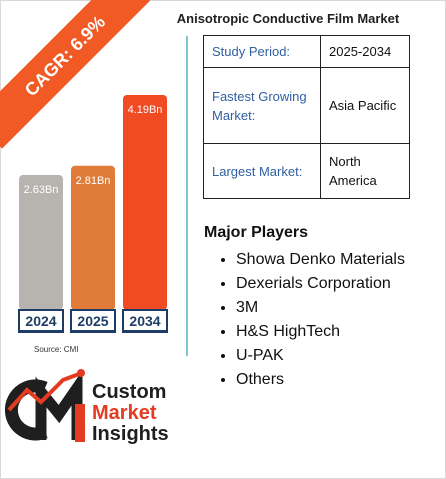  What do you see at coordinates (262, 171) in the screenshot?
I see `info-key: Largest Market:` at bounding box center [262, 171].